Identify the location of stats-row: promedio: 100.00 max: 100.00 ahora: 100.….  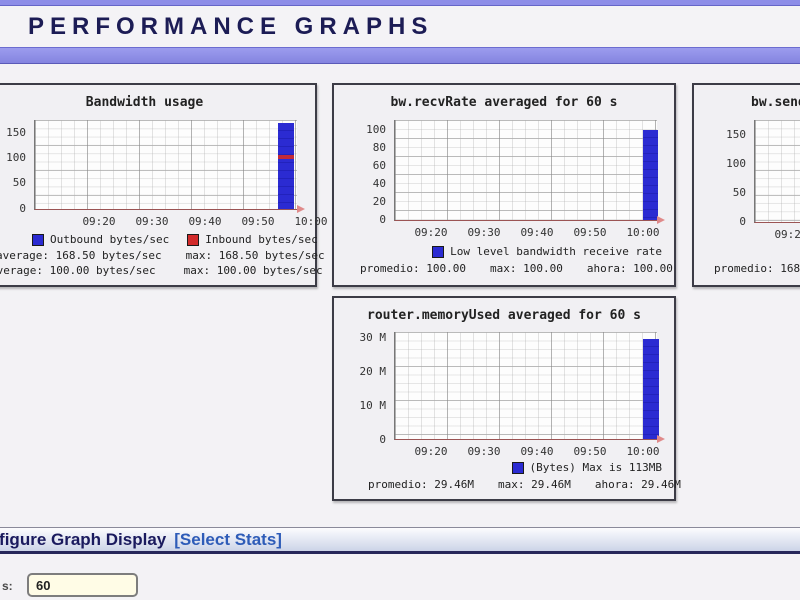
(504, 268).